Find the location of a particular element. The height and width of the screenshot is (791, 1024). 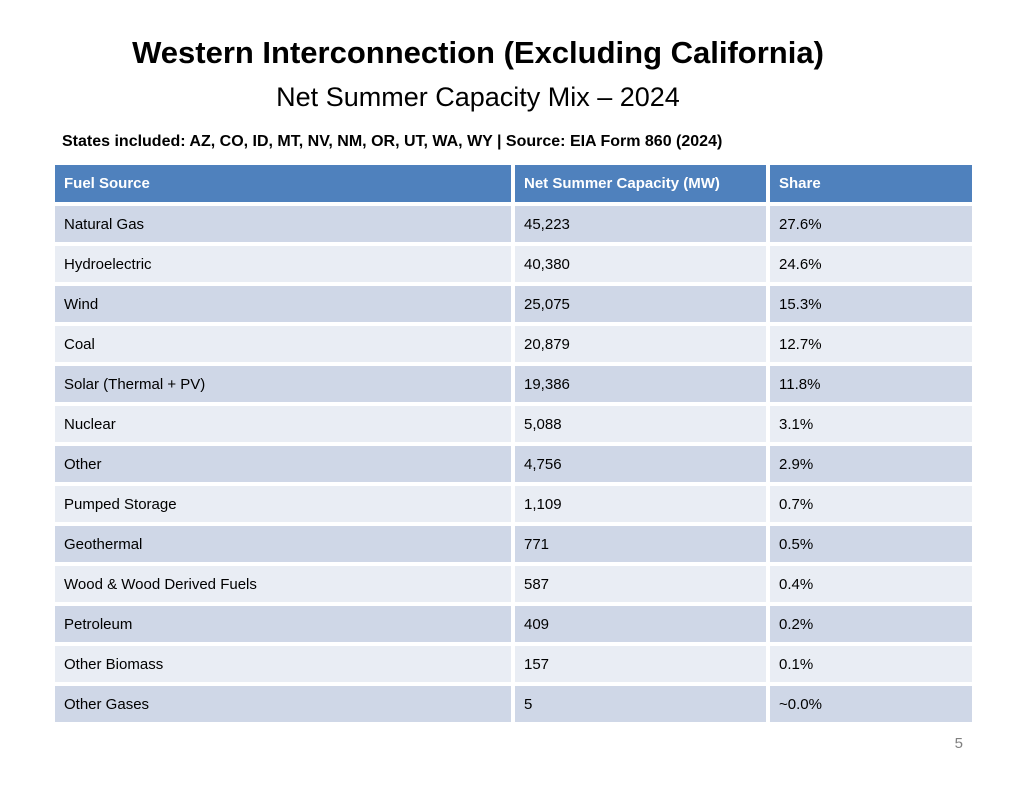

capacity-cell: 587 is located at coordinates (640, 584).